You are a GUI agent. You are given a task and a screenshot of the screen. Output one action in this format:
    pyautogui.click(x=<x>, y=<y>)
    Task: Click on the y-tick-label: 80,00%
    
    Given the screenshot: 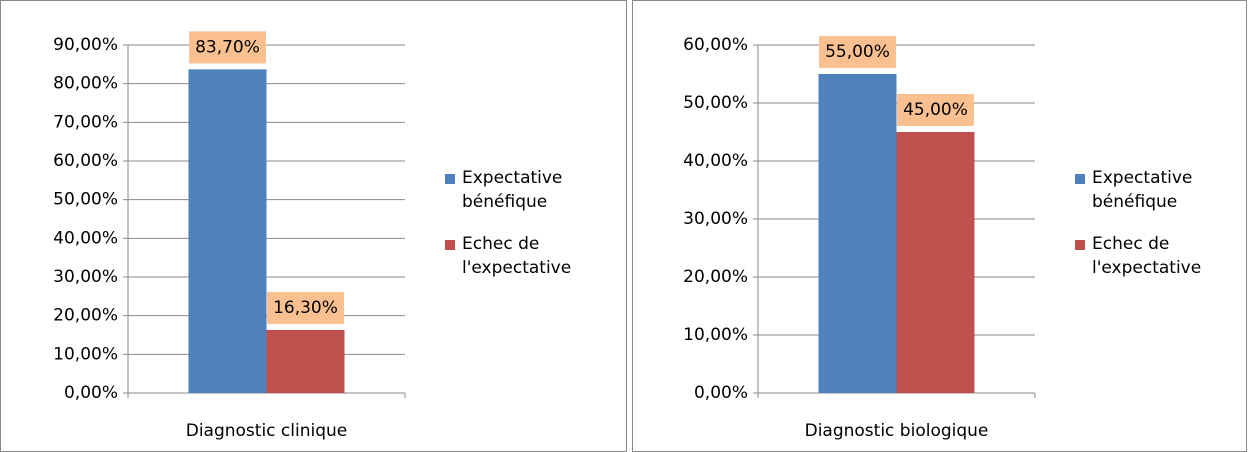 What is the action you would take?
    pyautogui.click(x=85, y=84)
    